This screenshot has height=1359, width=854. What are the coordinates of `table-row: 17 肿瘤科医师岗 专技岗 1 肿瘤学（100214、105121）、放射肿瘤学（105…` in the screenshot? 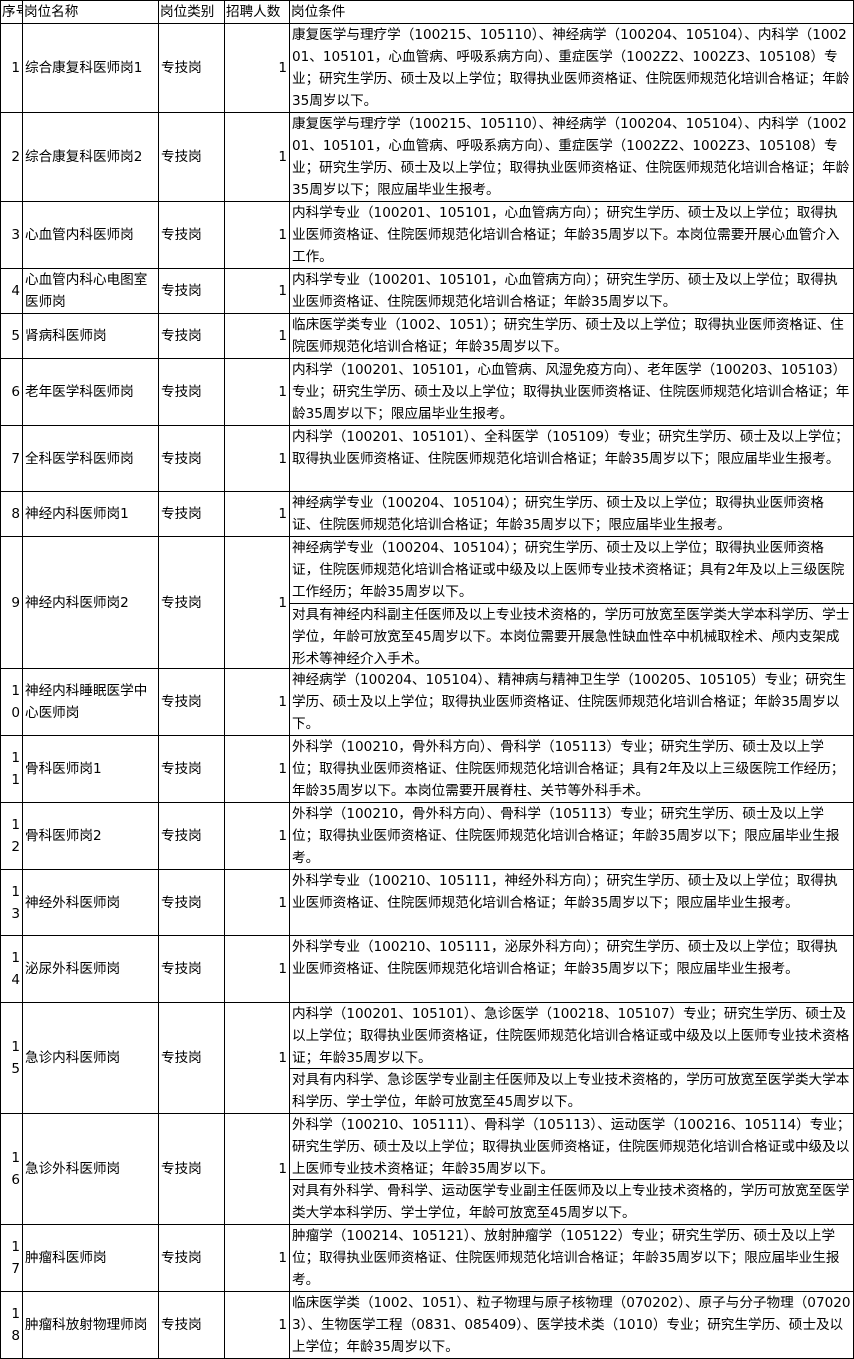 It's located at (427, 1258).